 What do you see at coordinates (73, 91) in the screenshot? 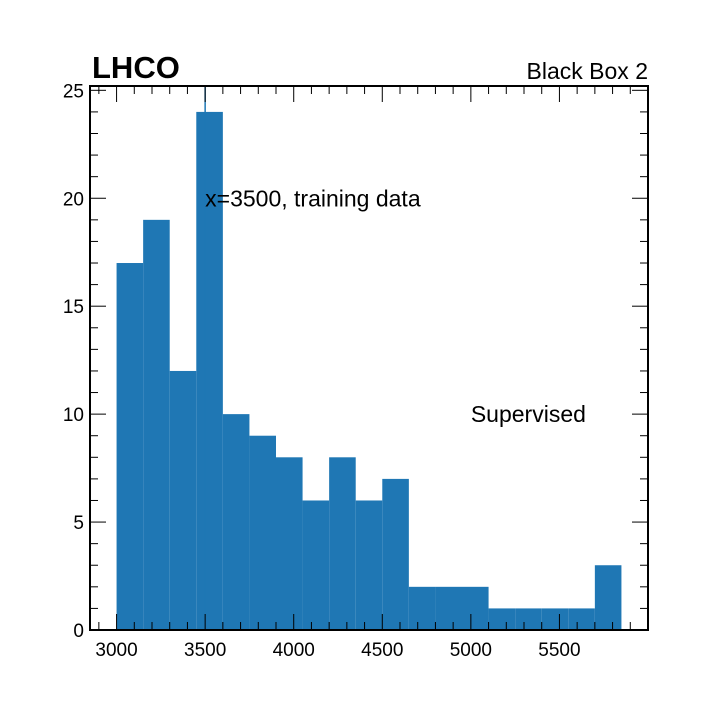
I see `y-tick-label: 25` at bounding box center [73, 91].